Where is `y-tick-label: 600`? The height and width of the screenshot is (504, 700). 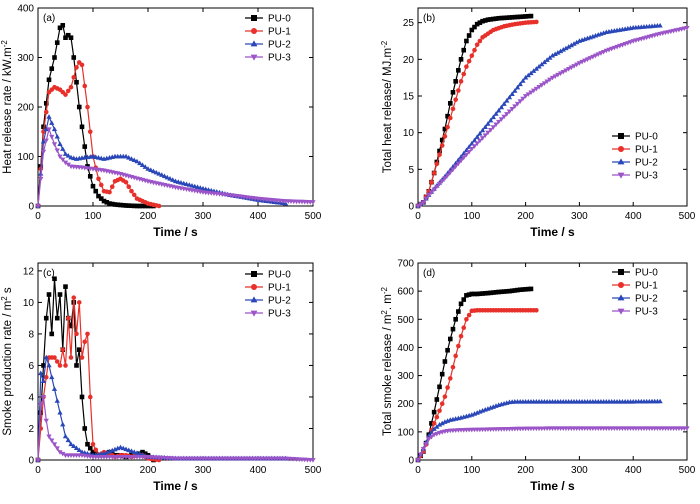
y-tick-label: 600 is located at coordinates (405, 292).